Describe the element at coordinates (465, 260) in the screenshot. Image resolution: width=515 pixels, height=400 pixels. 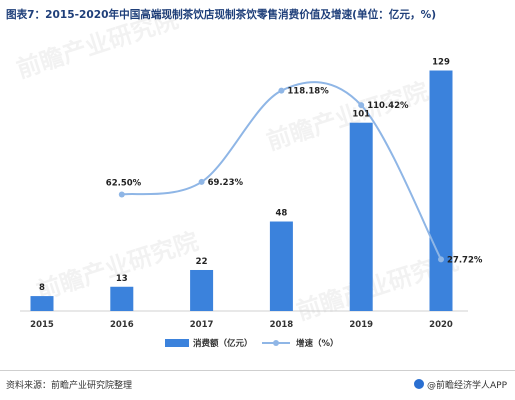
I see `growth-label-2020: 27.72%` at that location.